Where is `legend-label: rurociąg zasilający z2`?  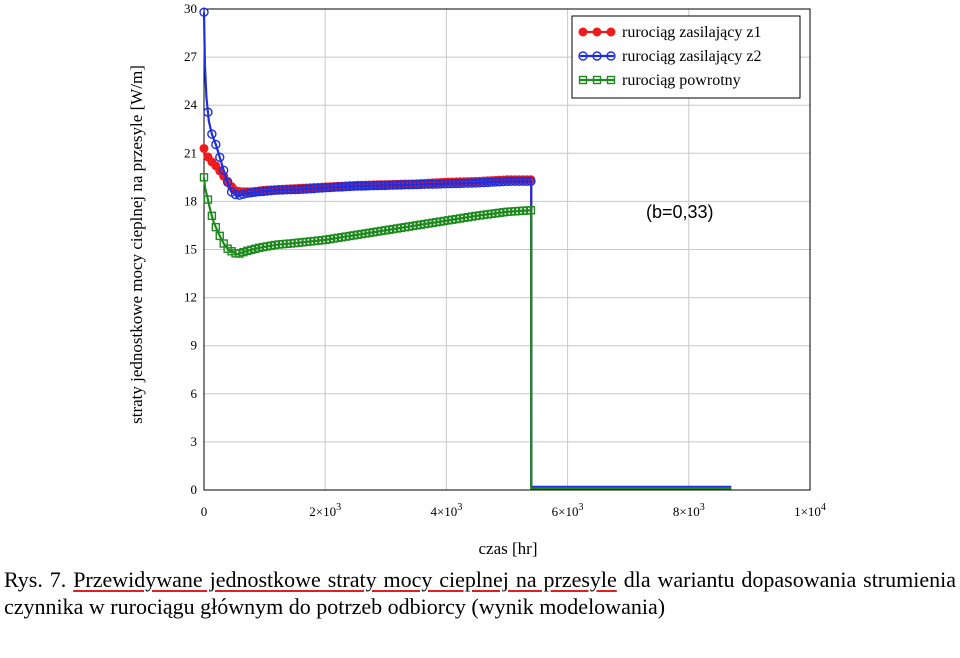
legend-label: rurociąg zasilający z2 is located at coordinates (691, 56).